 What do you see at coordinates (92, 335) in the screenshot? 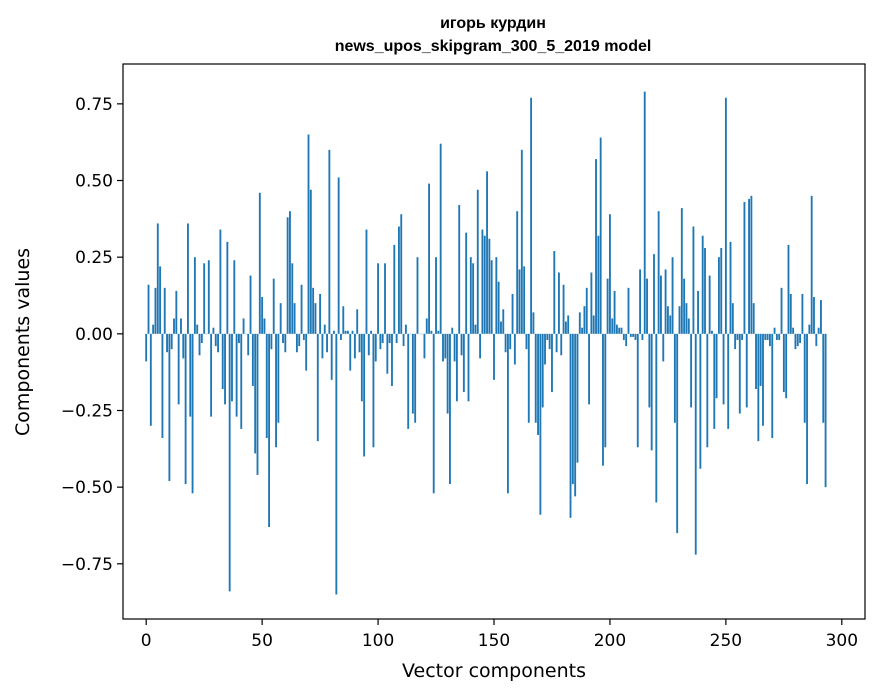
I see `y-axis-ticks: −0.75 −0.50 −0.25 0.00 0.25 0.50 0.75` at bounding box center [92, 335].